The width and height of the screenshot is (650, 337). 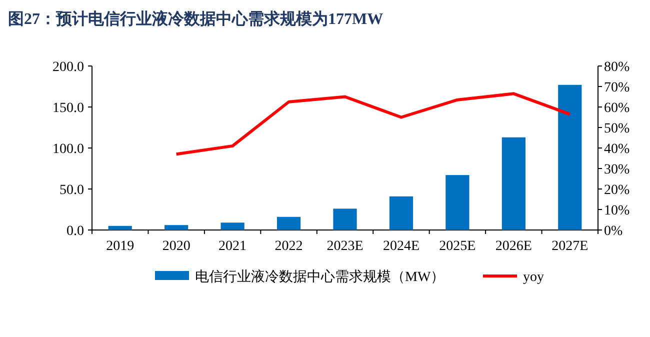 I want to click on y-tick-label: 0.0, so click(x=75, y=231).